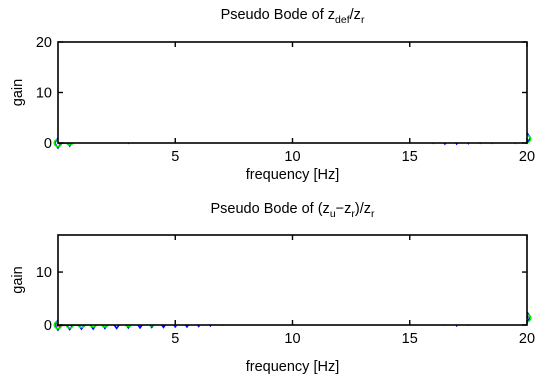 This screenshot has height=383, width=553. I want to click on y-tick-label: 20, so click(44, 43).